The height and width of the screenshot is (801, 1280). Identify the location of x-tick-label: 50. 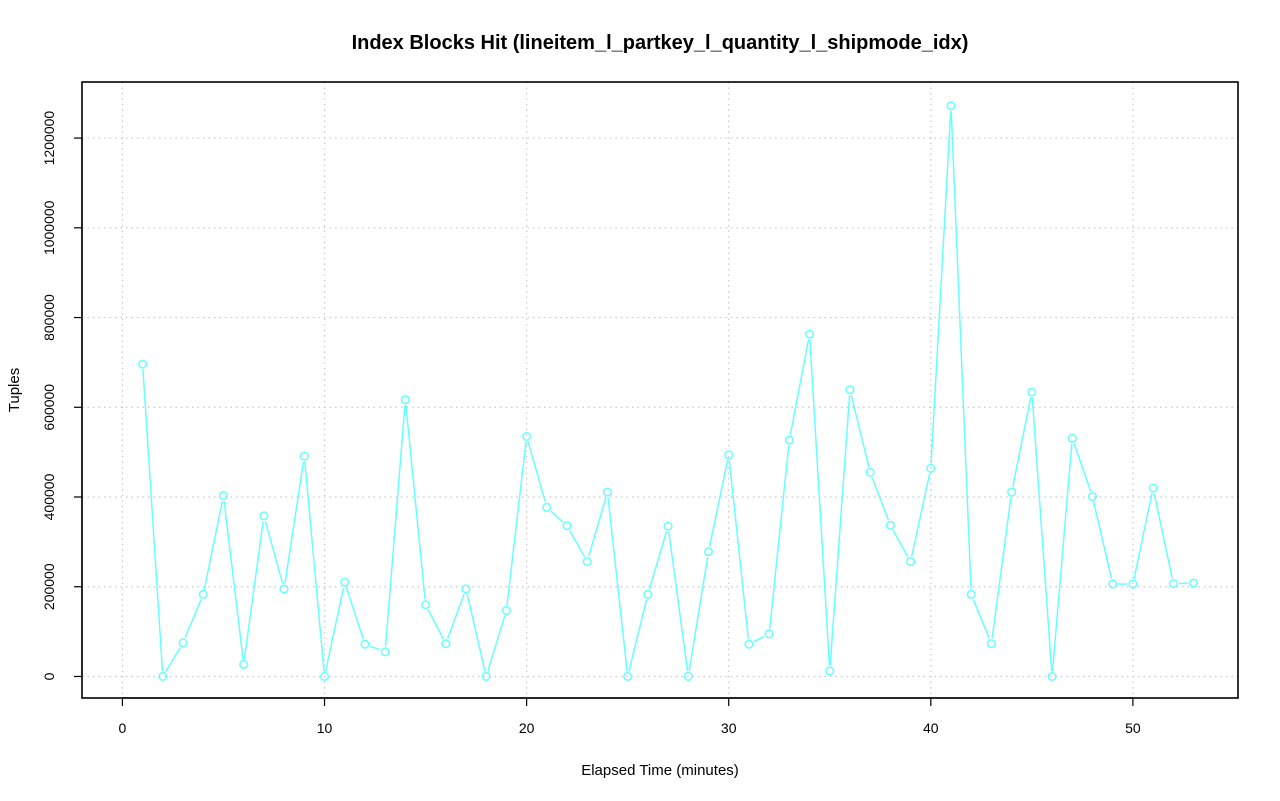
(1133, 728).